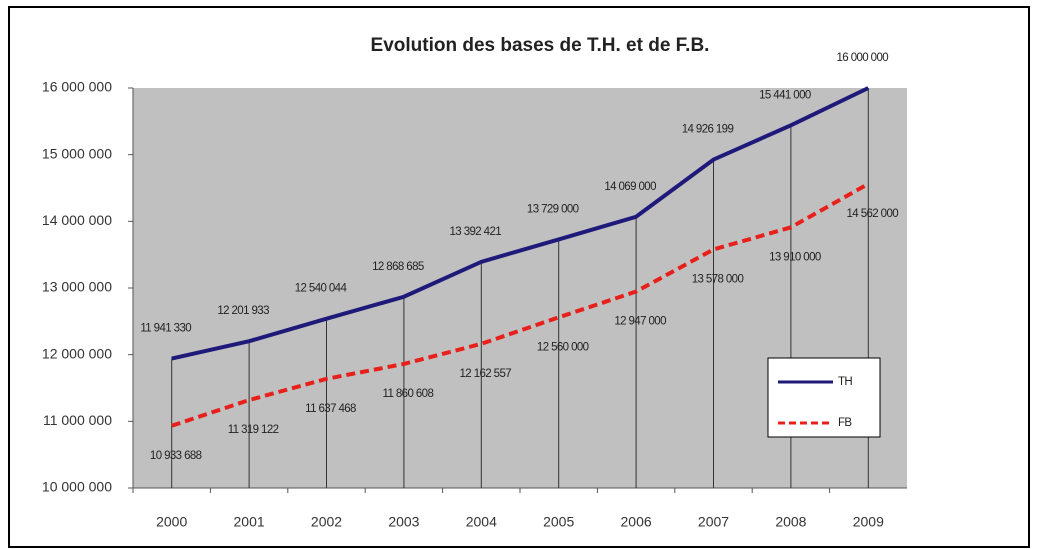  I want to click on data-label: 13 729 000, so click(553, 209).